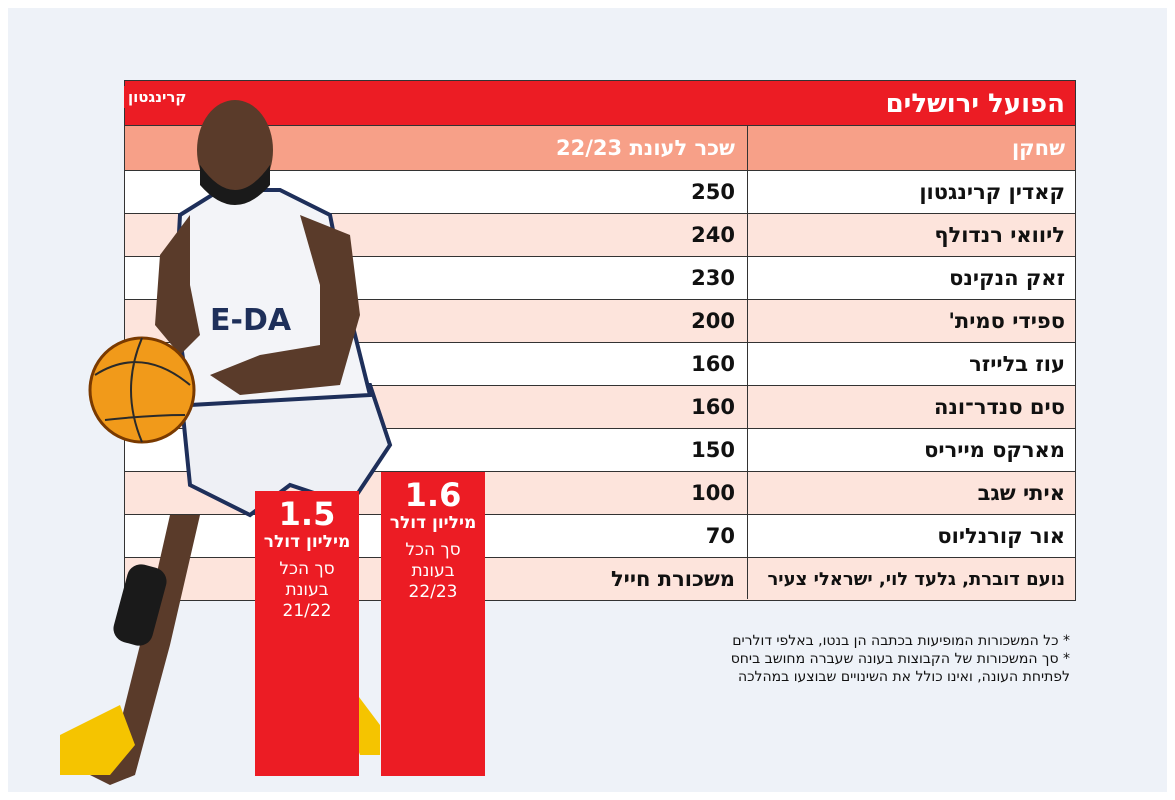  I want to click on header-player: שחקן, so click(1038, 148).